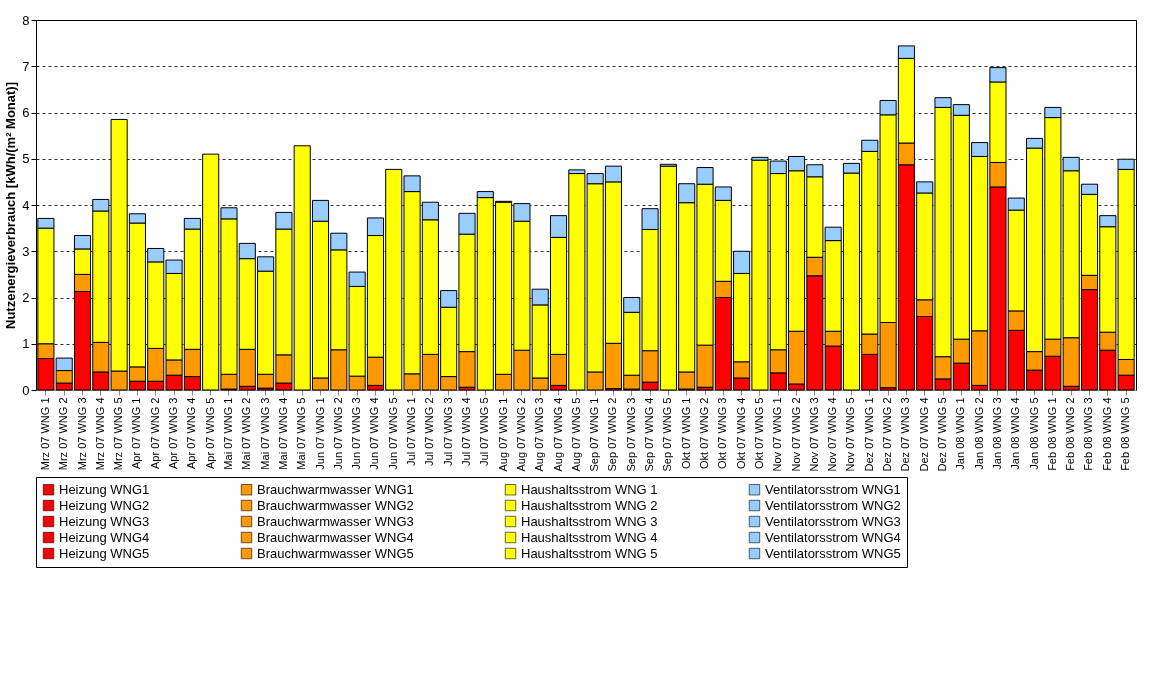  What do you see at coordinates (191, 433) in the screenshot?
I see `x-tick-label: Apr 07 WNG 4` at bounding box center [191, 433].